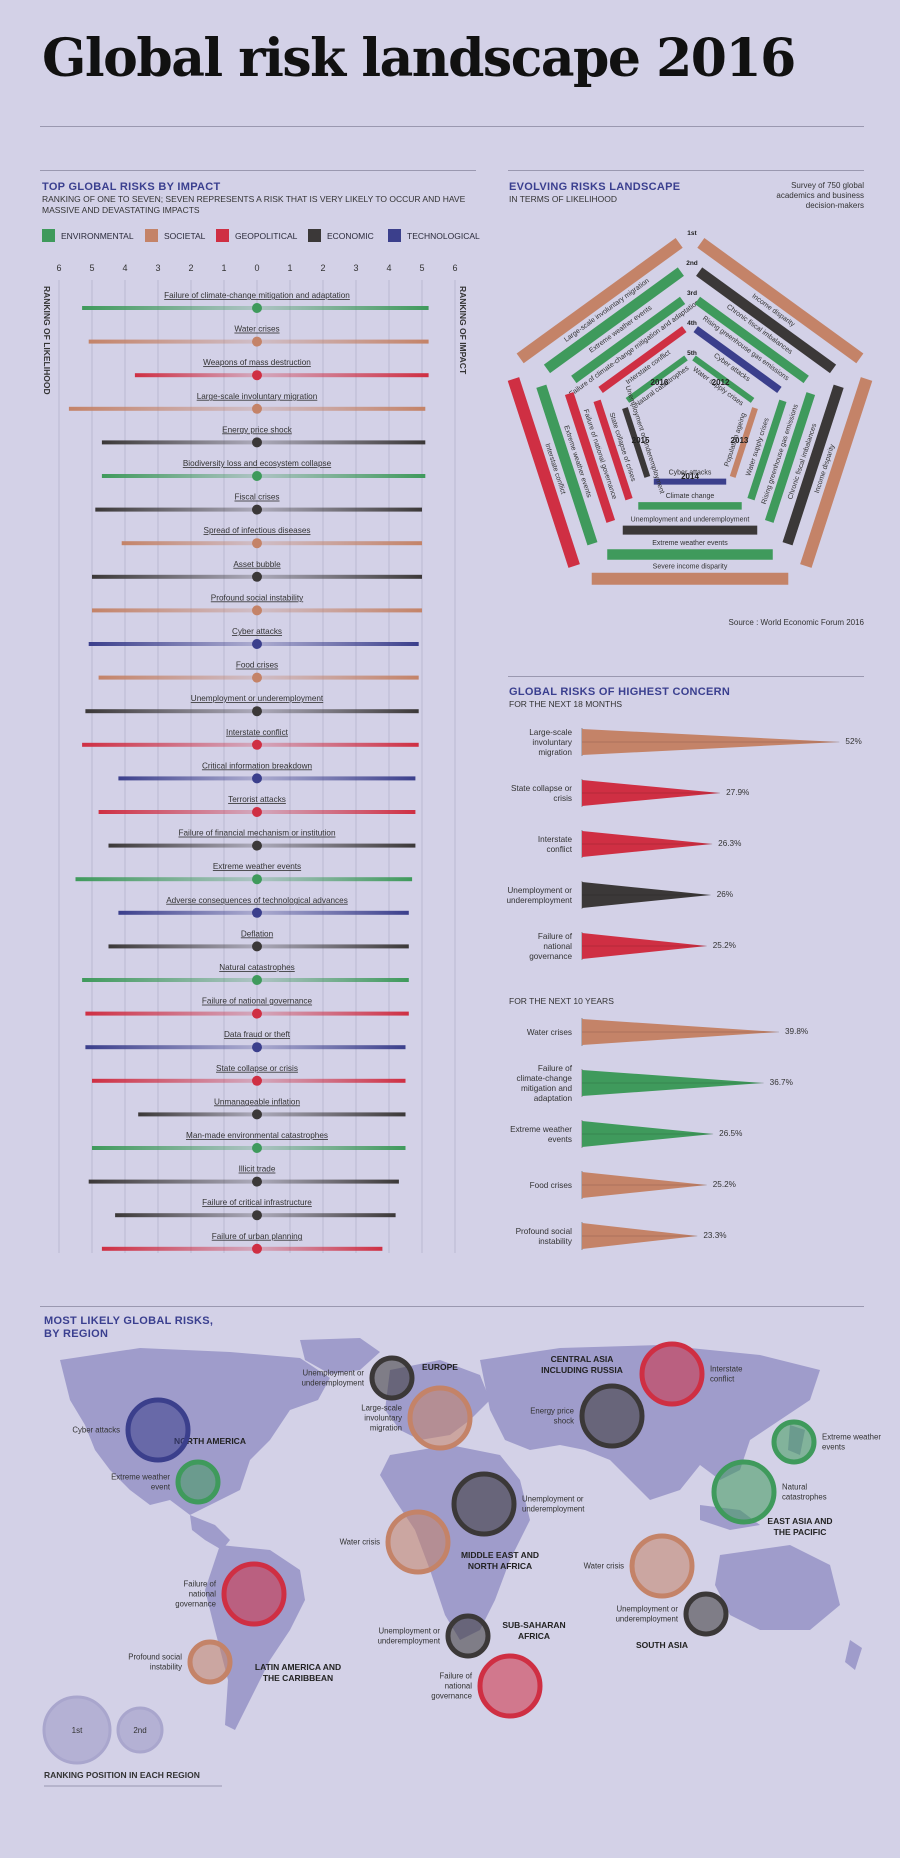  What do you see at coordinates (692, 353) in the screenshot?
I see `rank-label-5: 5th` at bounding box center [692, 353].